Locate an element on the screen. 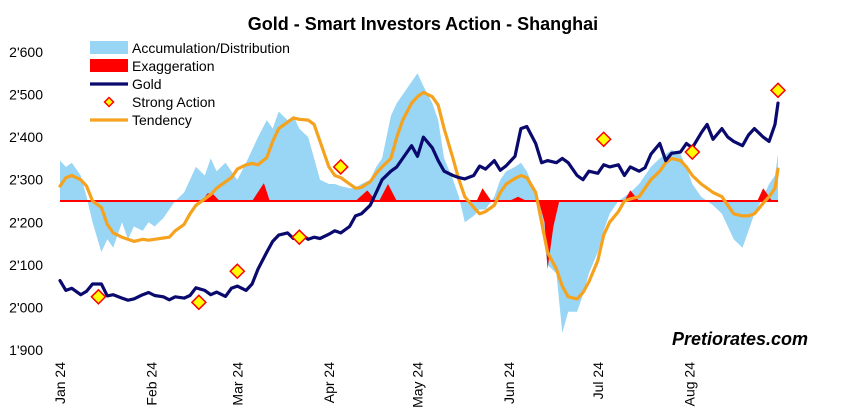 This screenshot has height=418, width=847. legend-item: Exaggeration is located at coordinates (152, 66).